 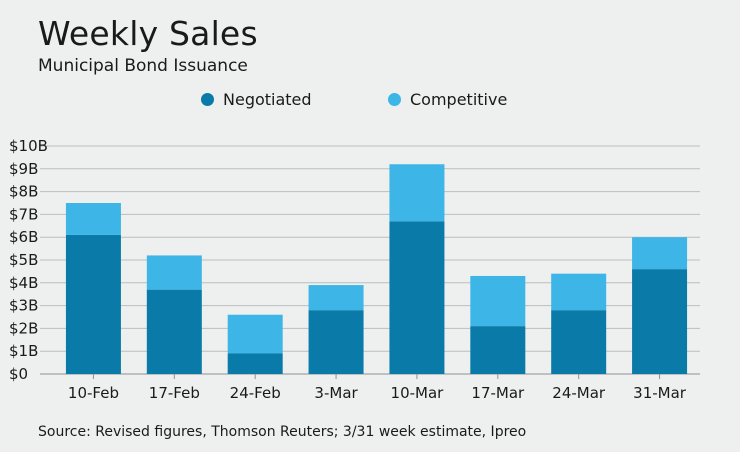 I want to click on bar-negotiated-10-feb, so click(x=93, y=304).